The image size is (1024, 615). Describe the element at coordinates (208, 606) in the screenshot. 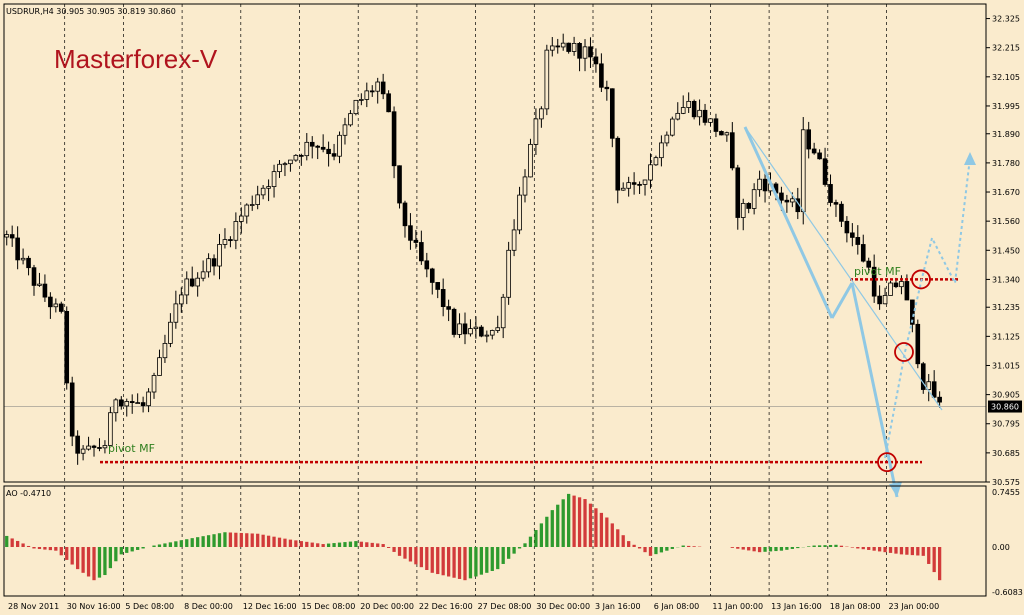

I see `x-tick-label: 8 Dec 00:00` at that location.